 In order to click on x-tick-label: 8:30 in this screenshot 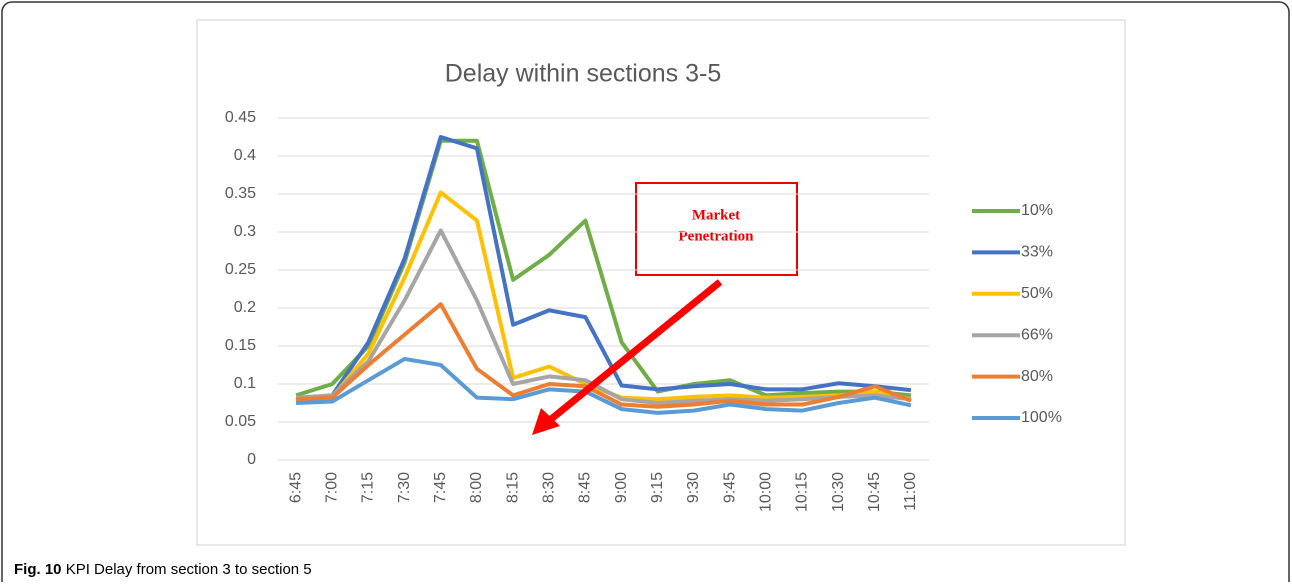, I will do `click(548, 487)`.